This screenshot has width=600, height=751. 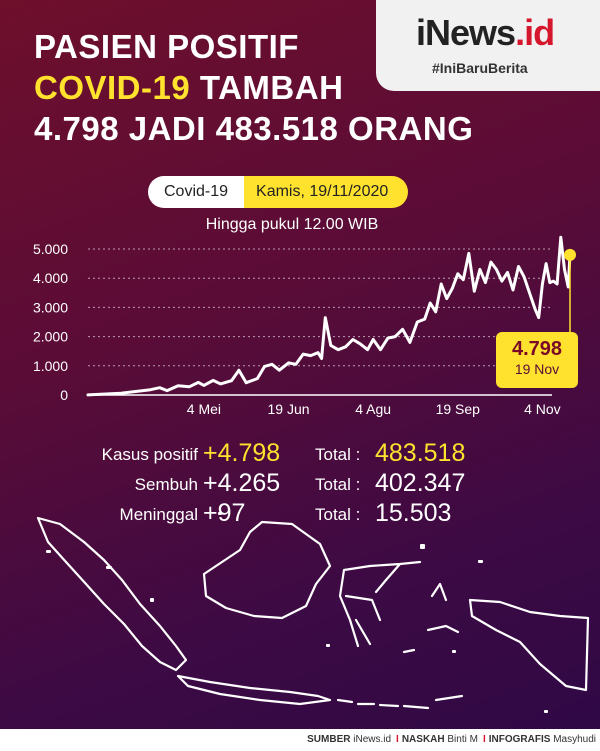 I want to click on nusa-tenggara-islands, so click(x=400, y=702).